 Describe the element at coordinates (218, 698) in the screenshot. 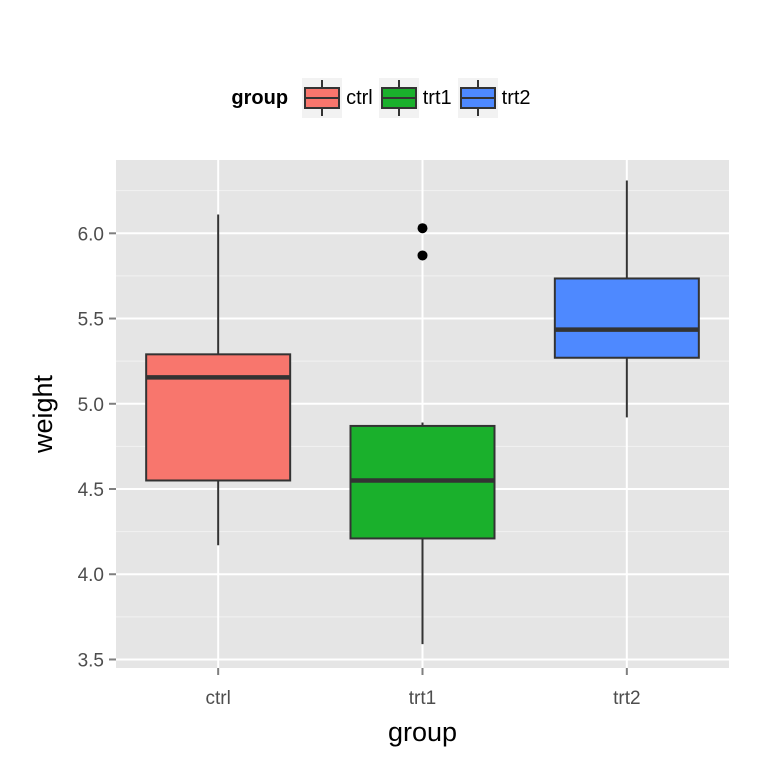

I see `x-tick-label: ctrl` at that location.